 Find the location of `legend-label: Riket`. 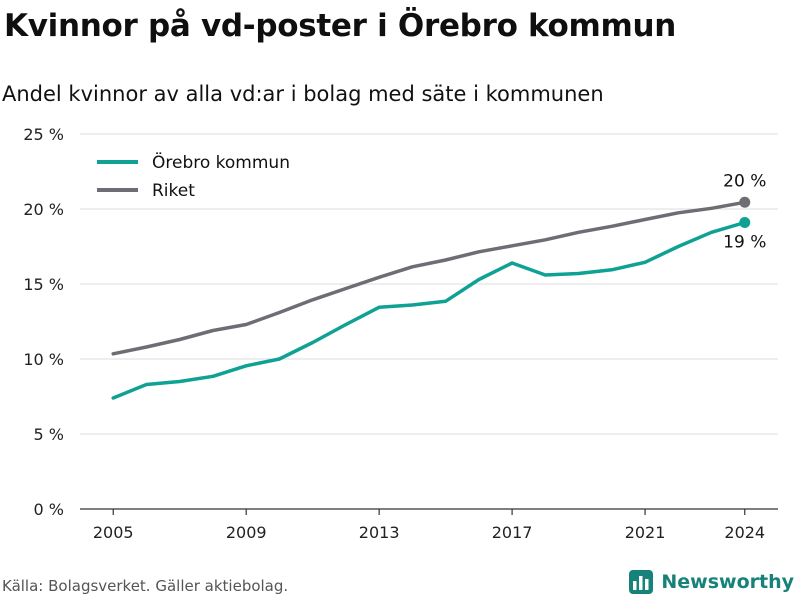

legend-label: Riket is located at coordinates (173, 191).